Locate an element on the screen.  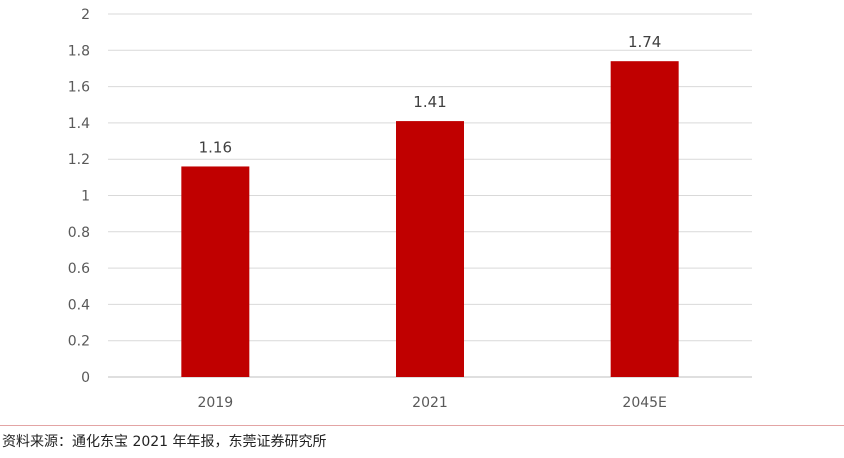
source-divider is located at coordinates (422, 425).